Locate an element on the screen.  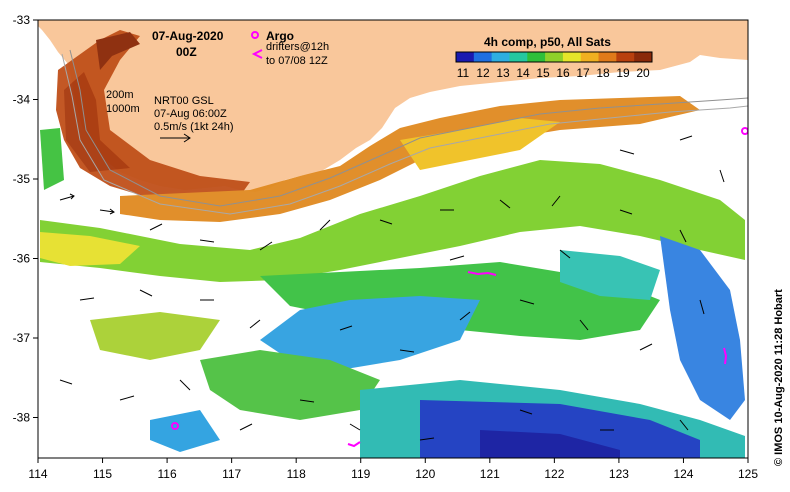
y-tick-label: -36 is located at coordinates (22, 259).